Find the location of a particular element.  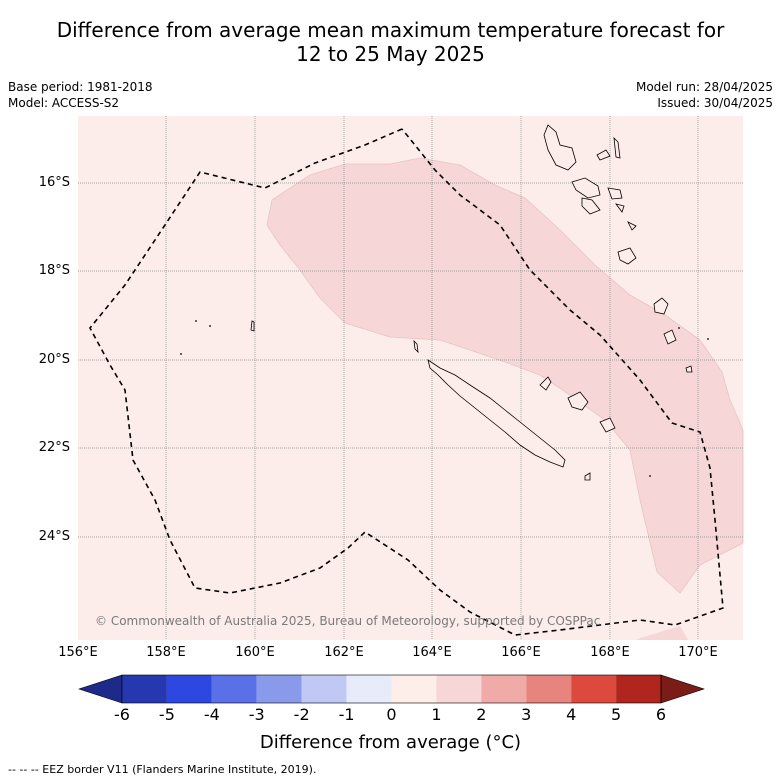

lon-label-170e: 170°E is located at coordinates (698, 652).